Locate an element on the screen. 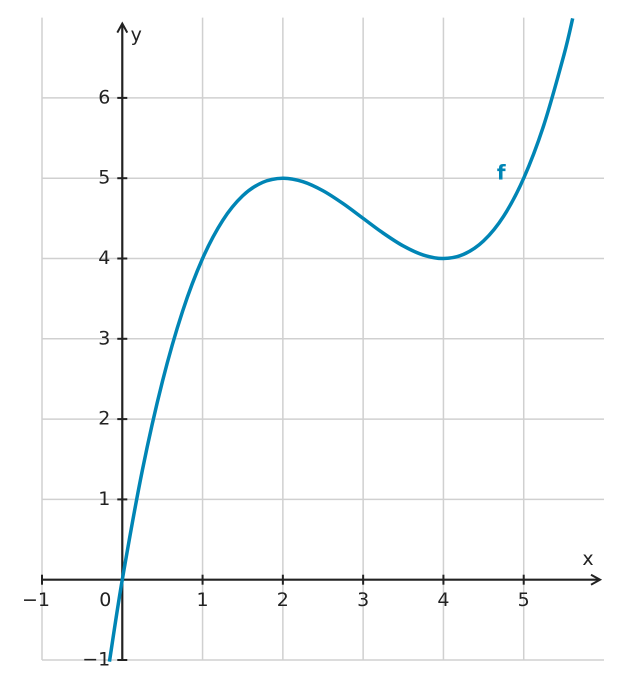  x-tick-label: 2 is located at coordinates (283, 600).